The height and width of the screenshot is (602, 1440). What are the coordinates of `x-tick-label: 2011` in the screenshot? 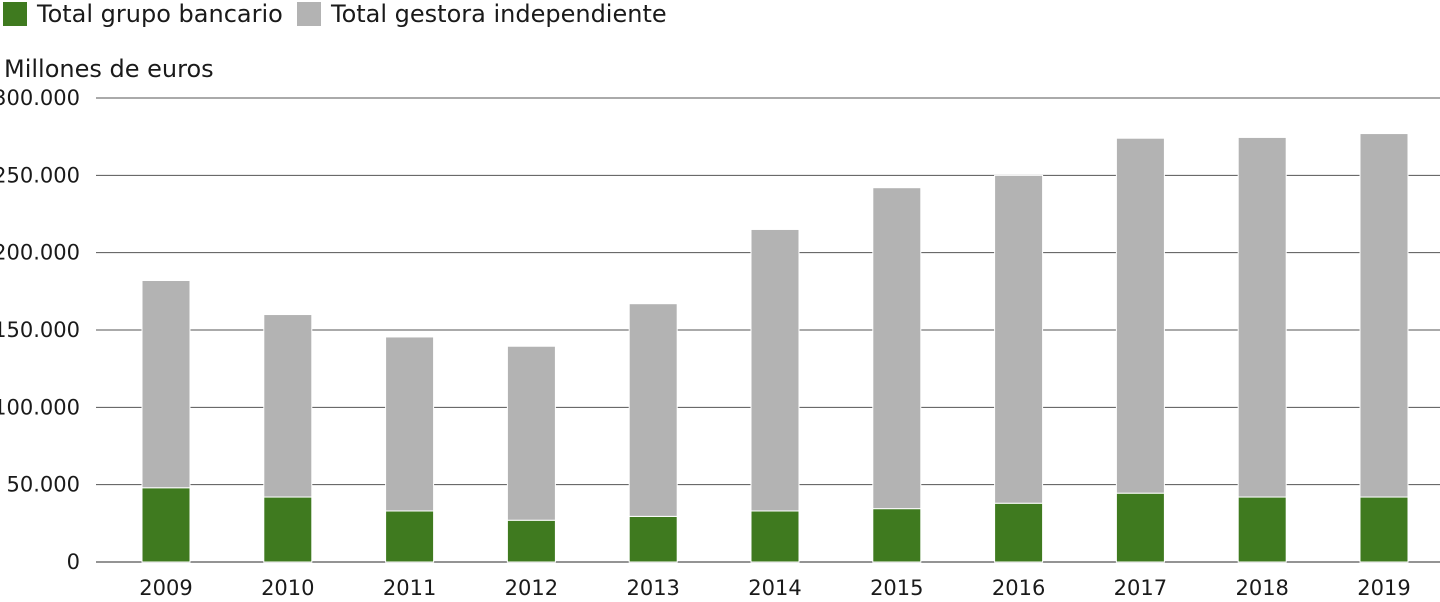 It's located at (409, 588).